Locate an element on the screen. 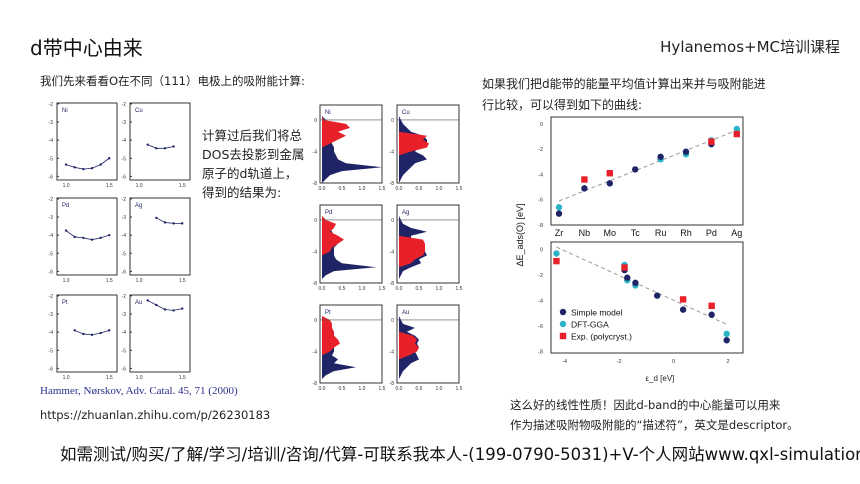 This screenshot has width=860, height=484. x-tick-label: 0 is located at coordinates (673, 362).